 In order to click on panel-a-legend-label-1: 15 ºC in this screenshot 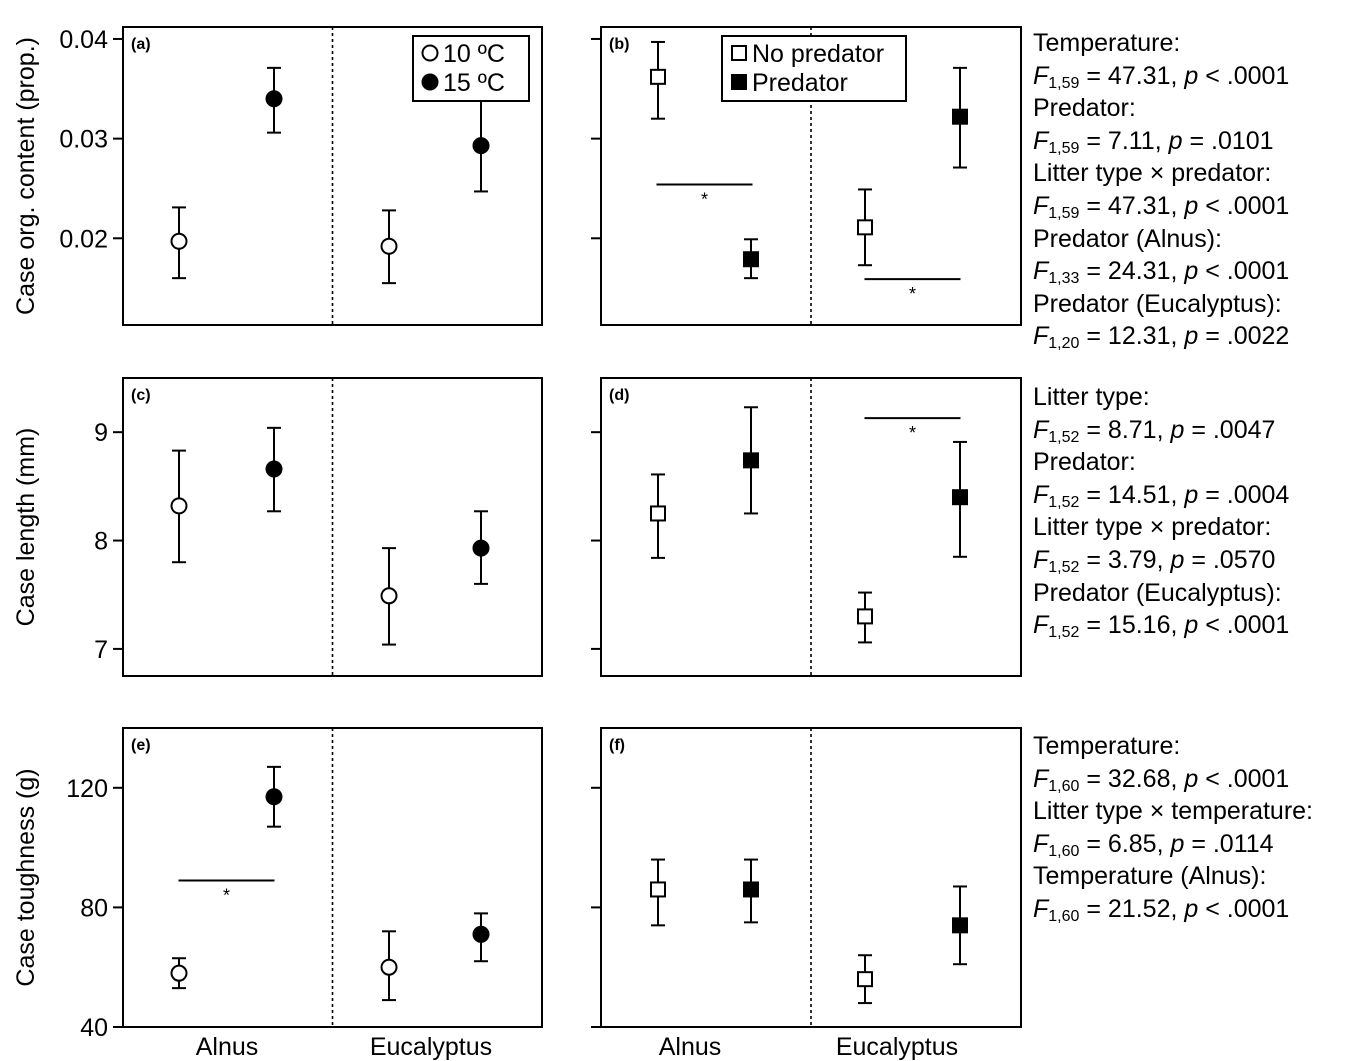, I will do `click(474, 83)`.